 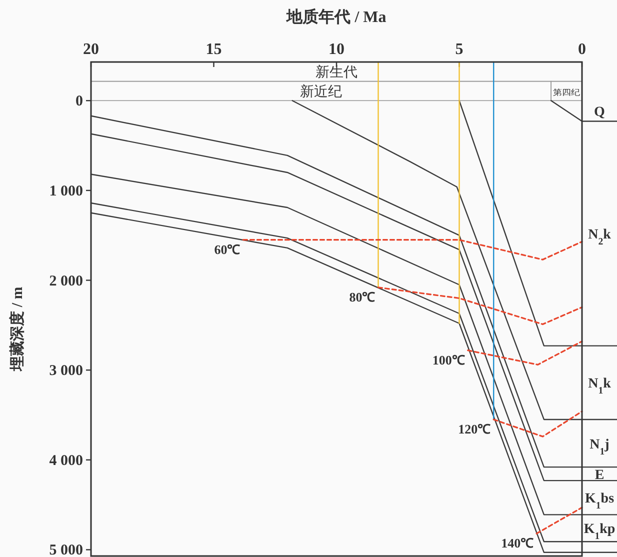 I want to click on y-axis-title: 埋藏深度 / m, so click(x=17, y=329).